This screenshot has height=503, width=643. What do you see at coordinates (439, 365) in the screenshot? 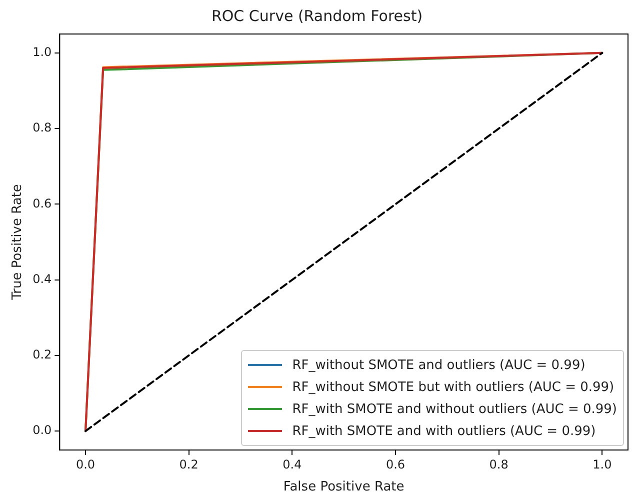
I see `legend-label: RF_without SMOTE and outliers (AUC = 0.99)` at bounding box center [439, 365].